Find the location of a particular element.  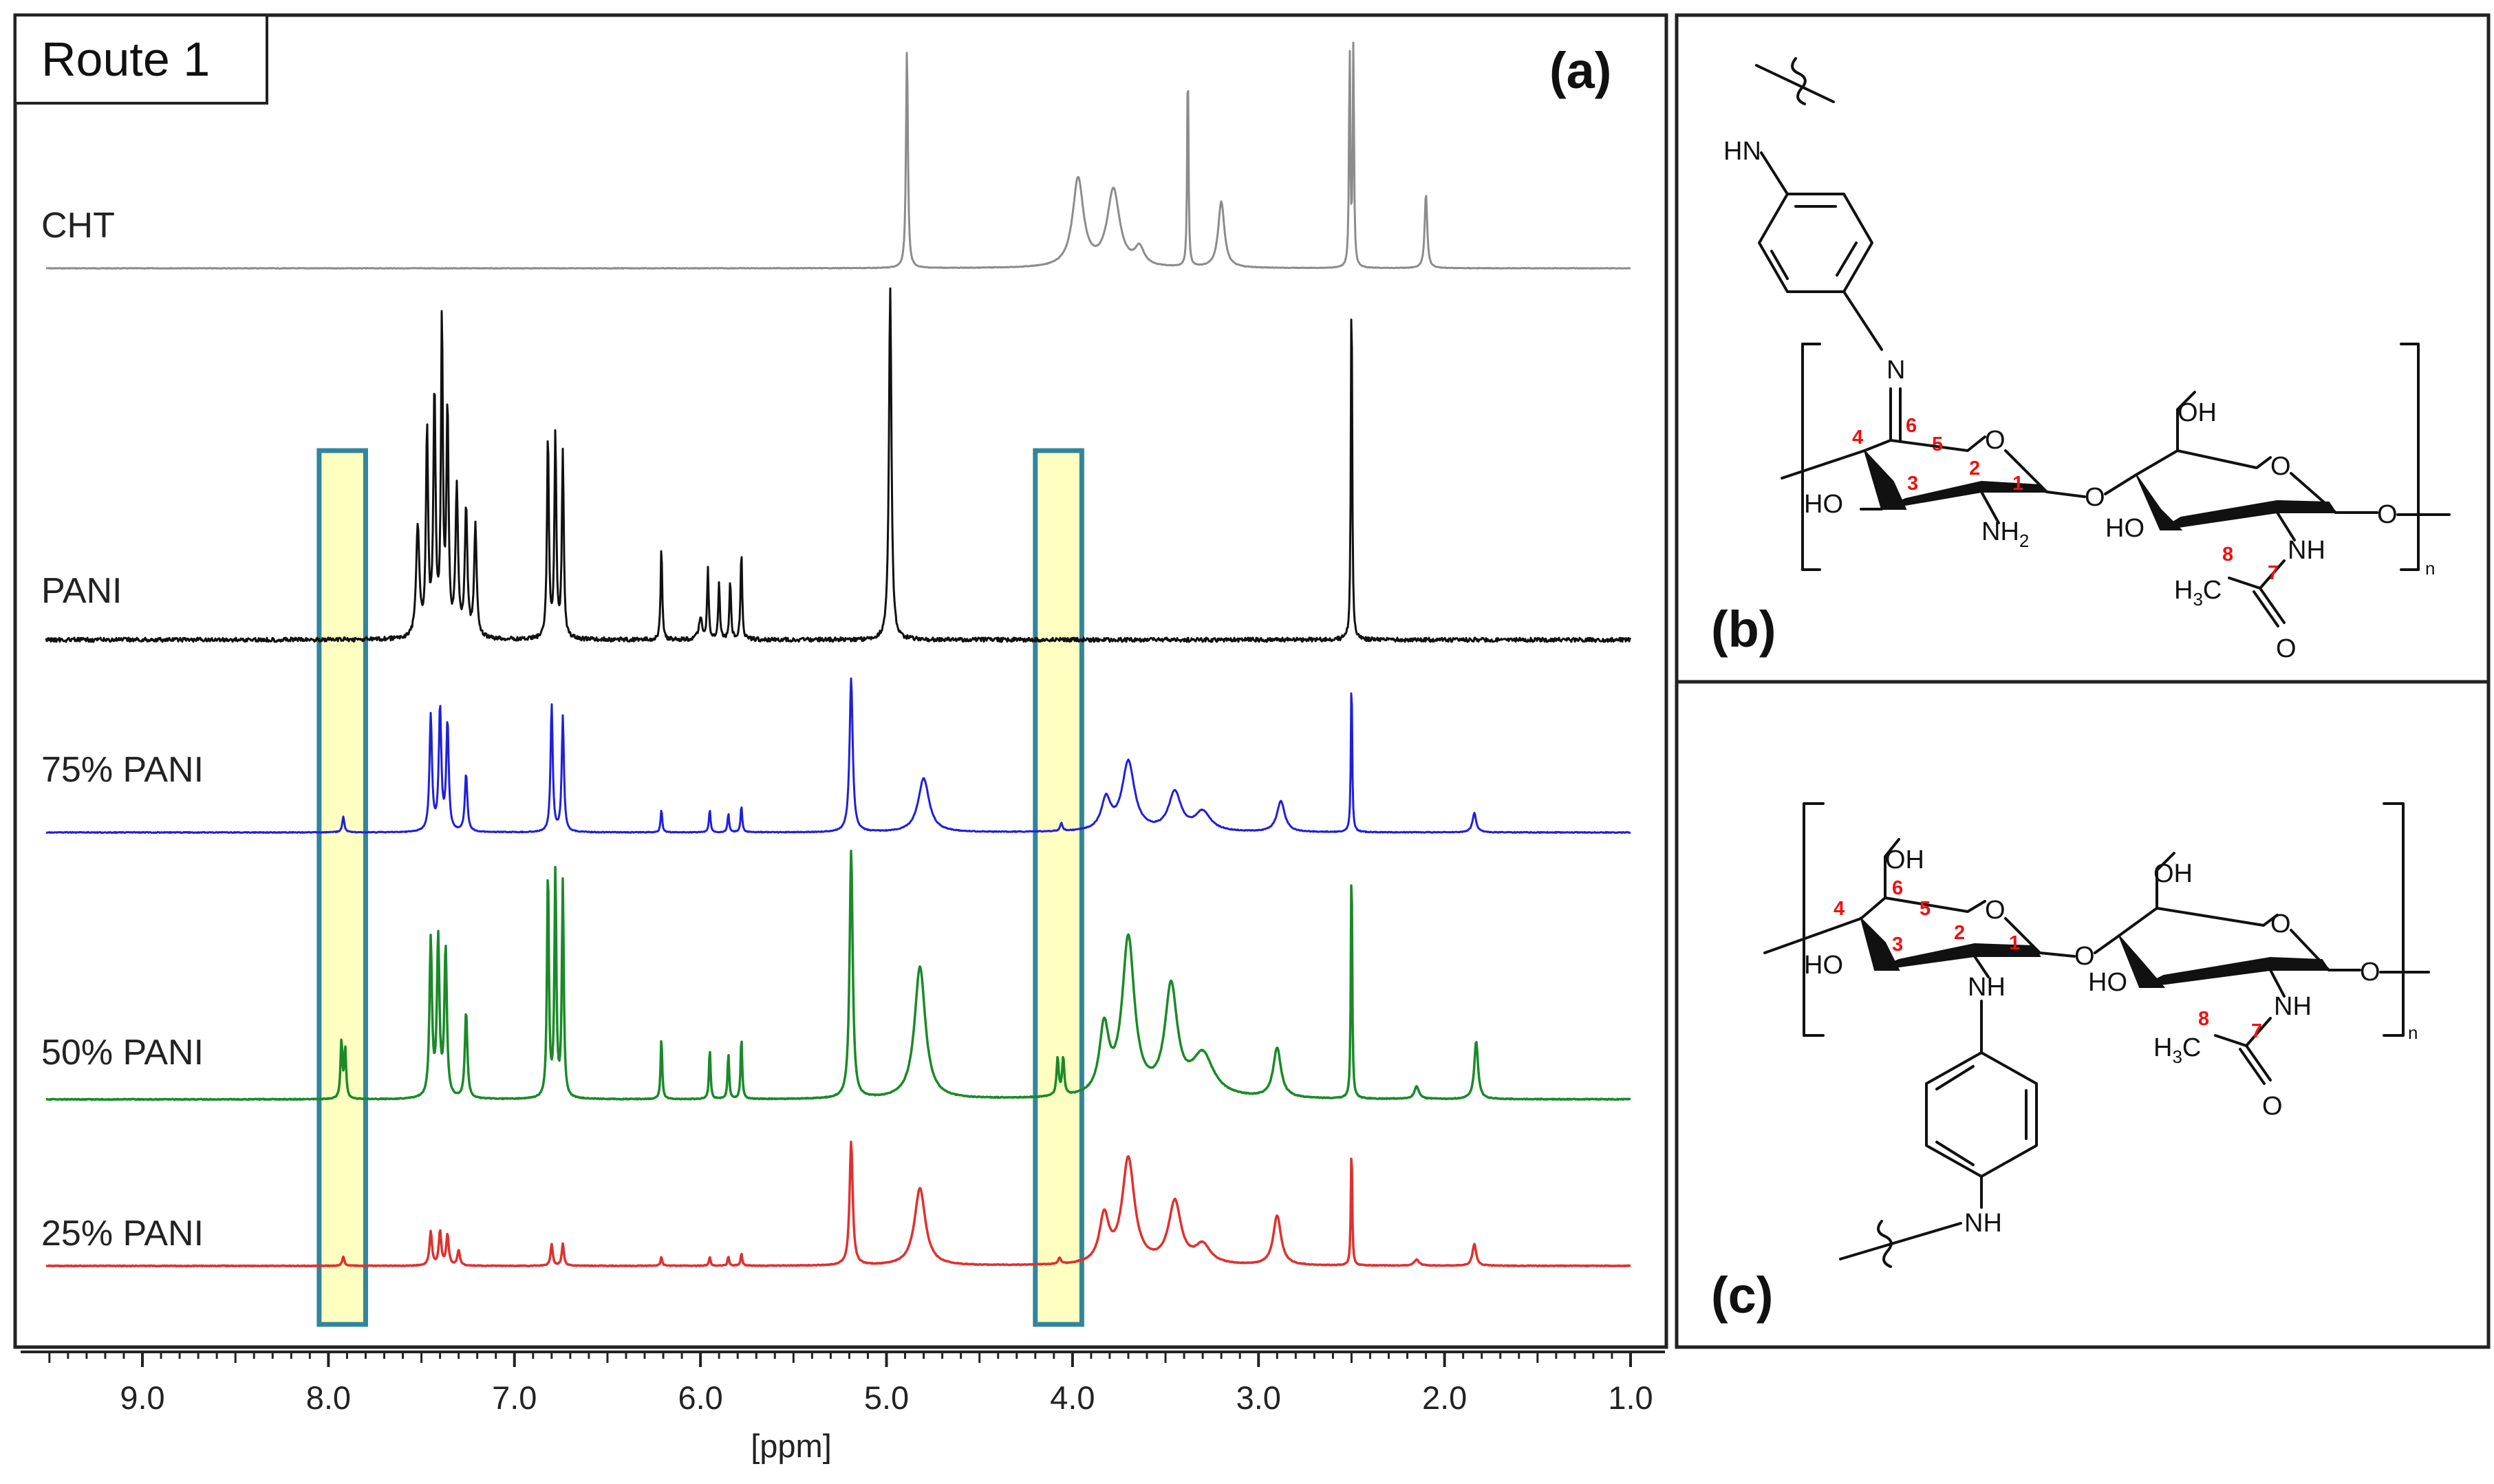

nh1-label: NH is located at coordinates (1987, 987).